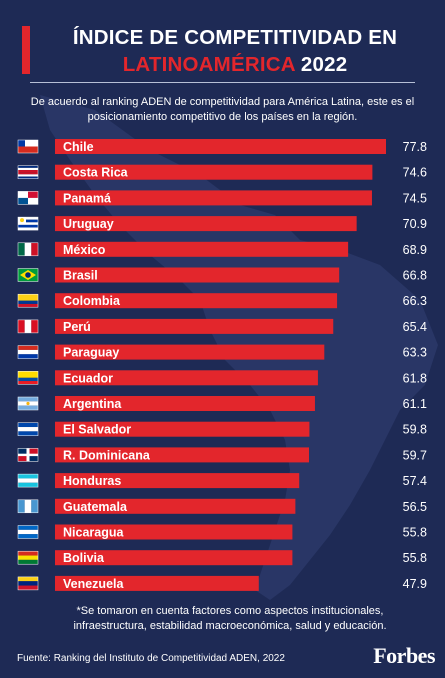 The image size is (445, 678). I want to click on bar-category-label: Paraguay, so click(91, 353).